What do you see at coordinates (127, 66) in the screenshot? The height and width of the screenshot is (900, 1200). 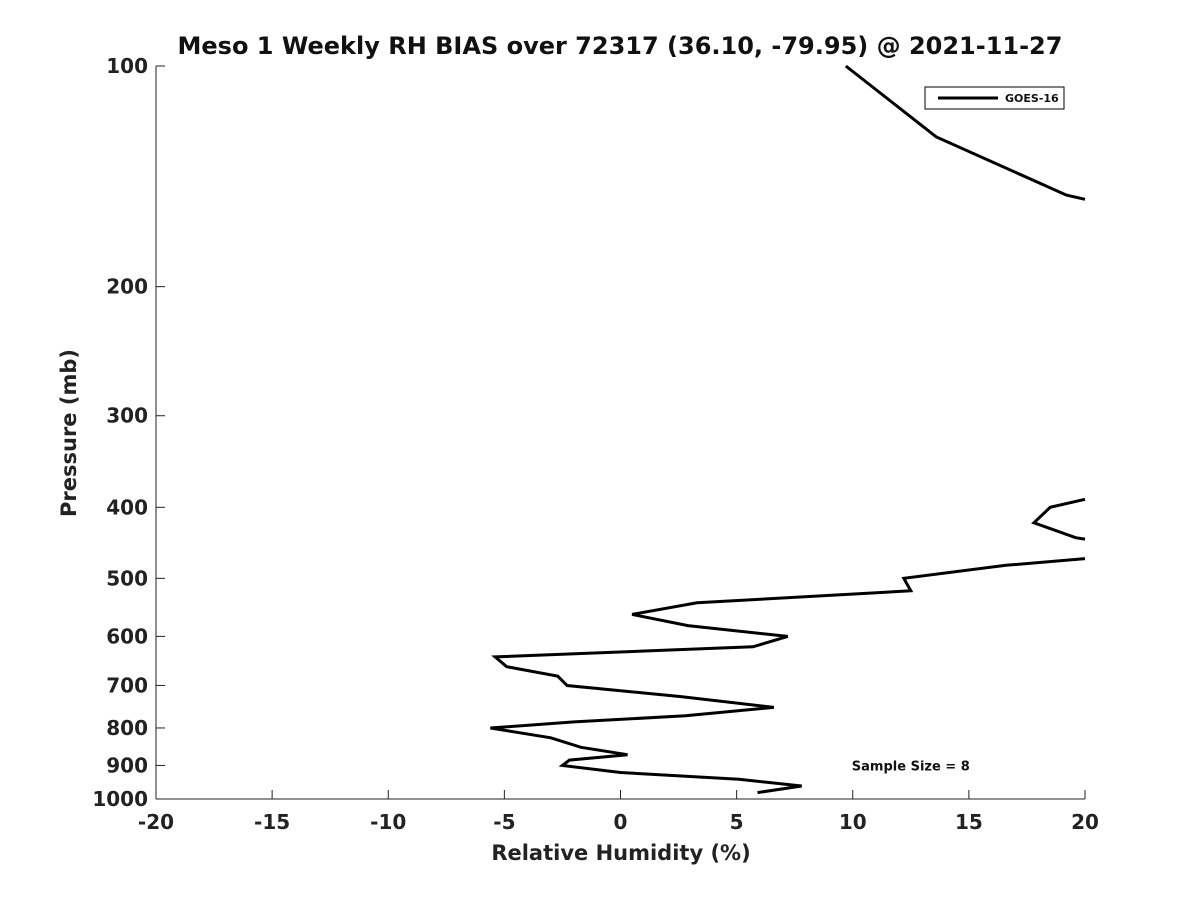 I see `y-tick-label: 100` at bounding box center [127, 66].